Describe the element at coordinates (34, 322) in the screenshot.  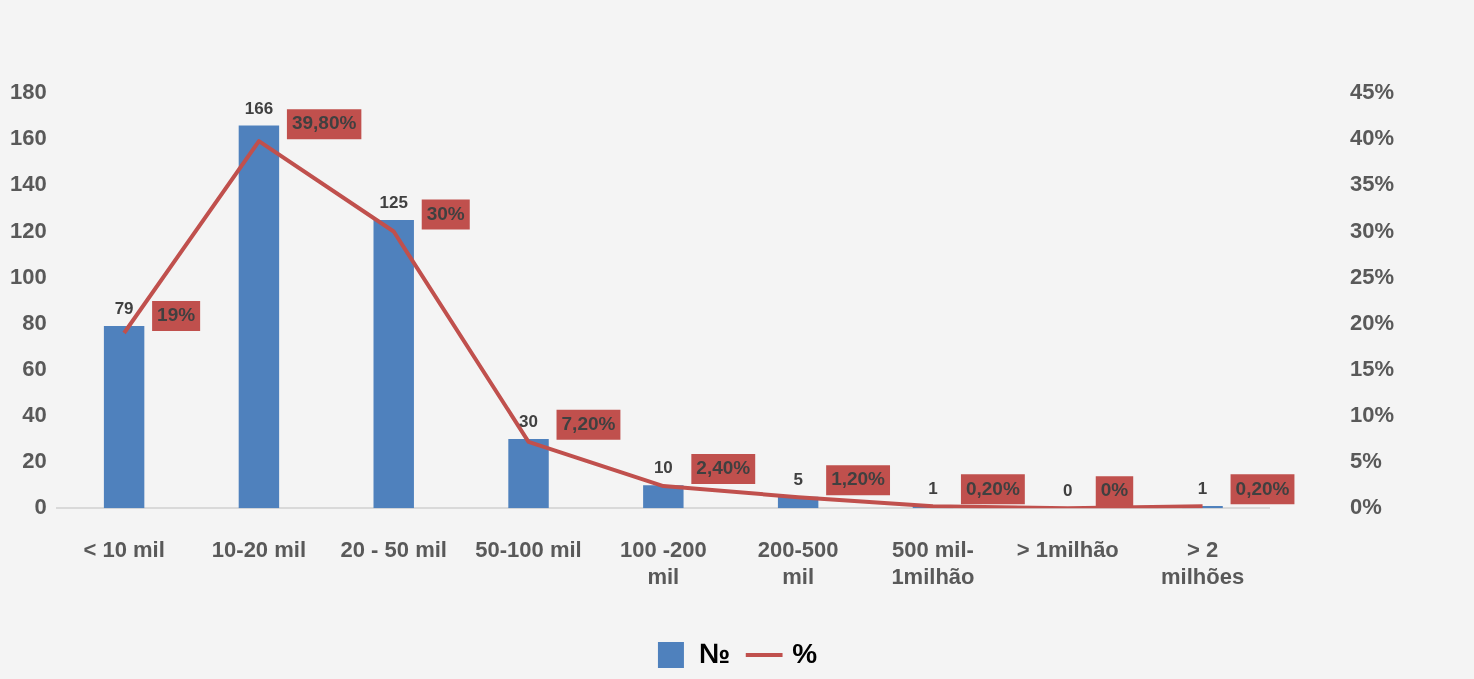
I see `y-tick-label: 80` at that location.